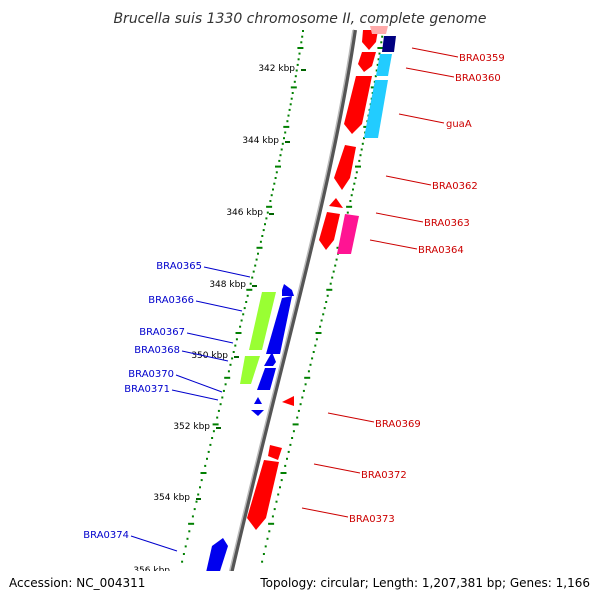 The image size is (600, 600). Describe the element at coordinates (441, 250) in the screenshot. I see `gene-label: BRA0364` at that location.